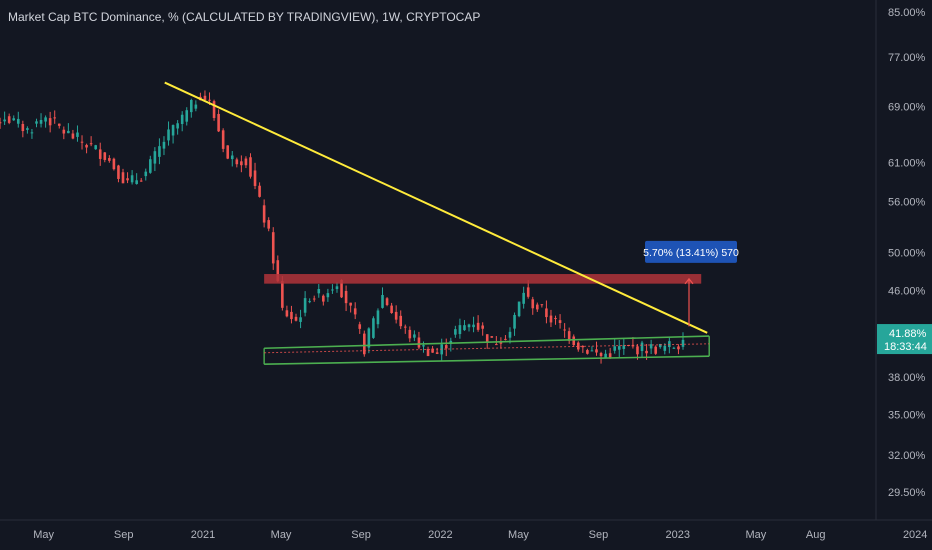  What do you see at coordinates (678, 535) in the screenshot?
I see `time-tick-label: 2023` at bounding box center [678, 535].